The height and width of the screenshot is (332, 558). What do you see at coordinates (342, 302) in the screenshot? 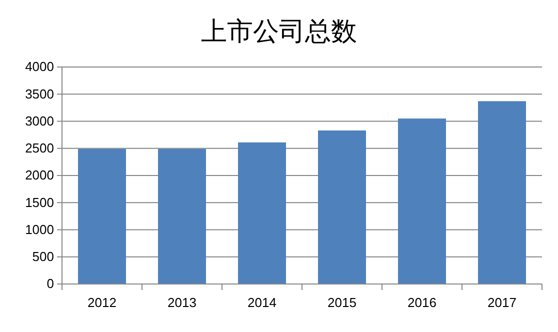
I see `x-tick-label: 2015` at bounding box center [342, 302].